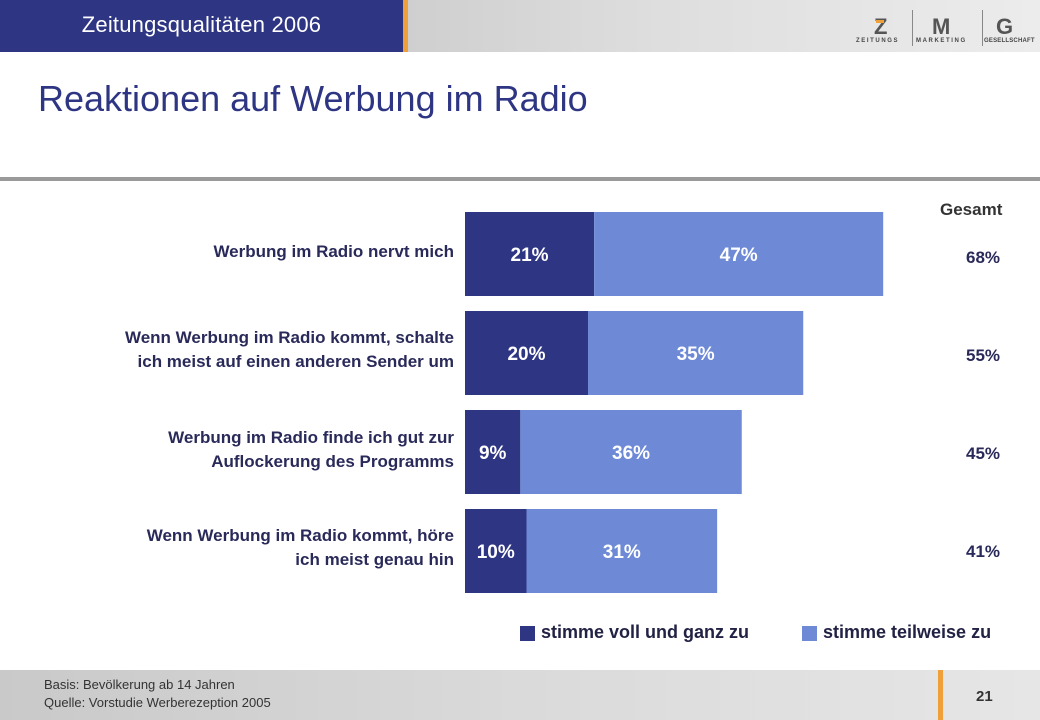  I want to click on footer-source: Quelle: Vorstudie Werberezeption 2005, so click(157, 702).